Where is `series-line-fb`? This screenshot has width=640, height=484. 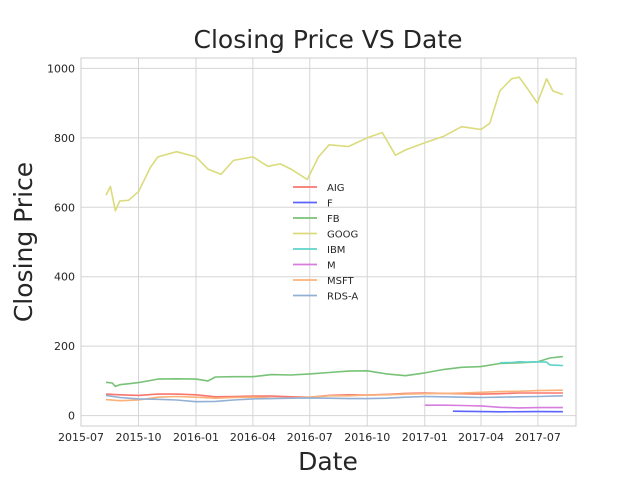 series-line-fb is located at coordinates (334, 371).